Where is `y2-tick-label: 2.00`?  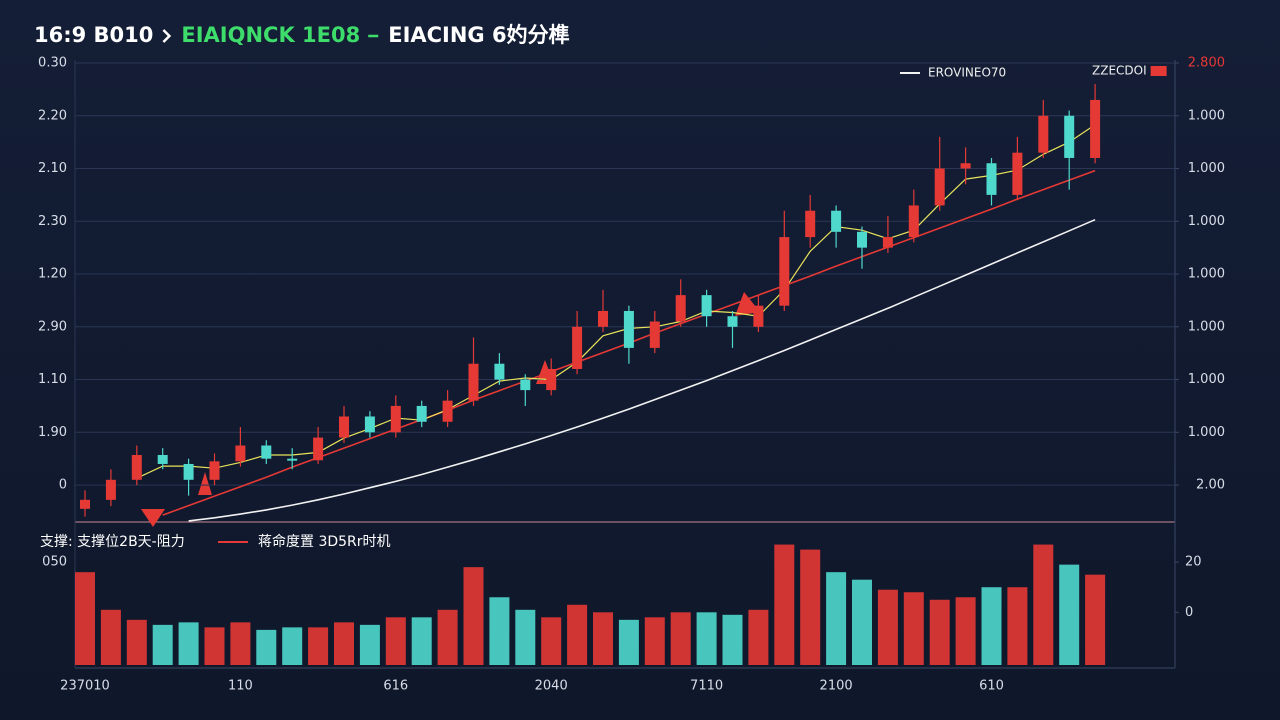 y2-tick-label: 2.00 is located at coordinates (1210, 485).